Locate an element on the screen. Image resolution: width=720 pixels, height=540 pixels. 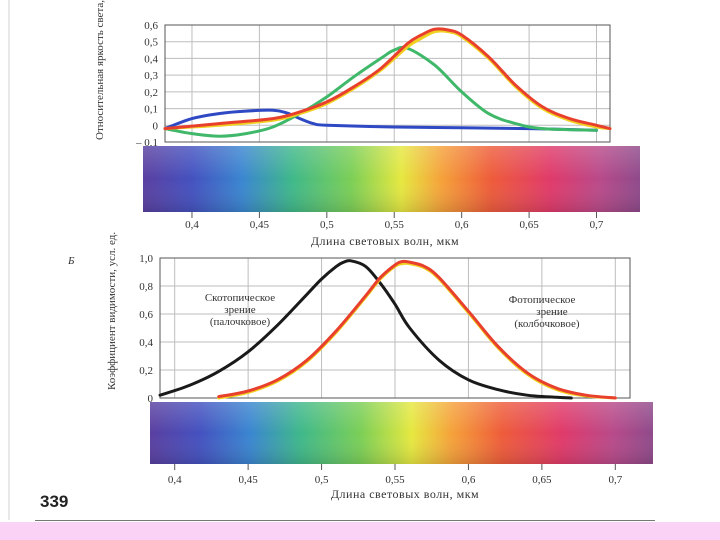
annotation-photopic: Фотопическое зрение (колбочковое) is located at coordinates (544, 312).